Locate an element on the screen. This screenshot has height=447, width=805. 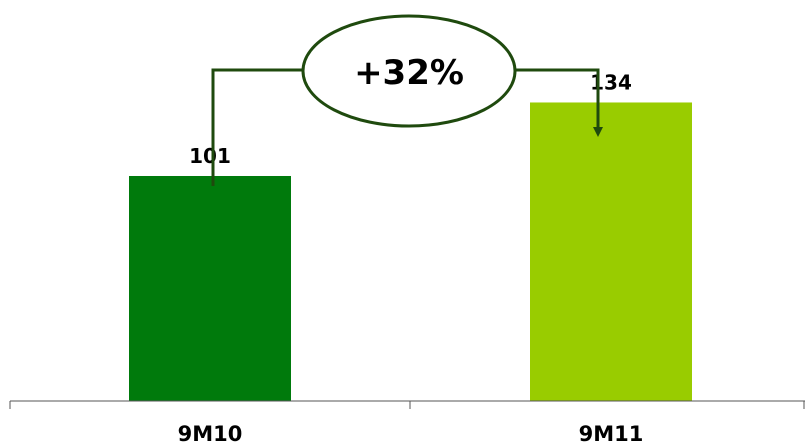
value-label-9m11: 134 is located at coordinates (611, 82).